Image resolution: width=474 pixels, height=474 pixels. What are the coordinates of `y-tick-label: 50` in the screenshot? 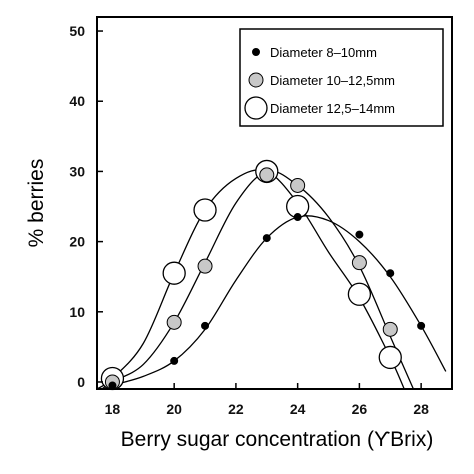 It's located at (77, 31).